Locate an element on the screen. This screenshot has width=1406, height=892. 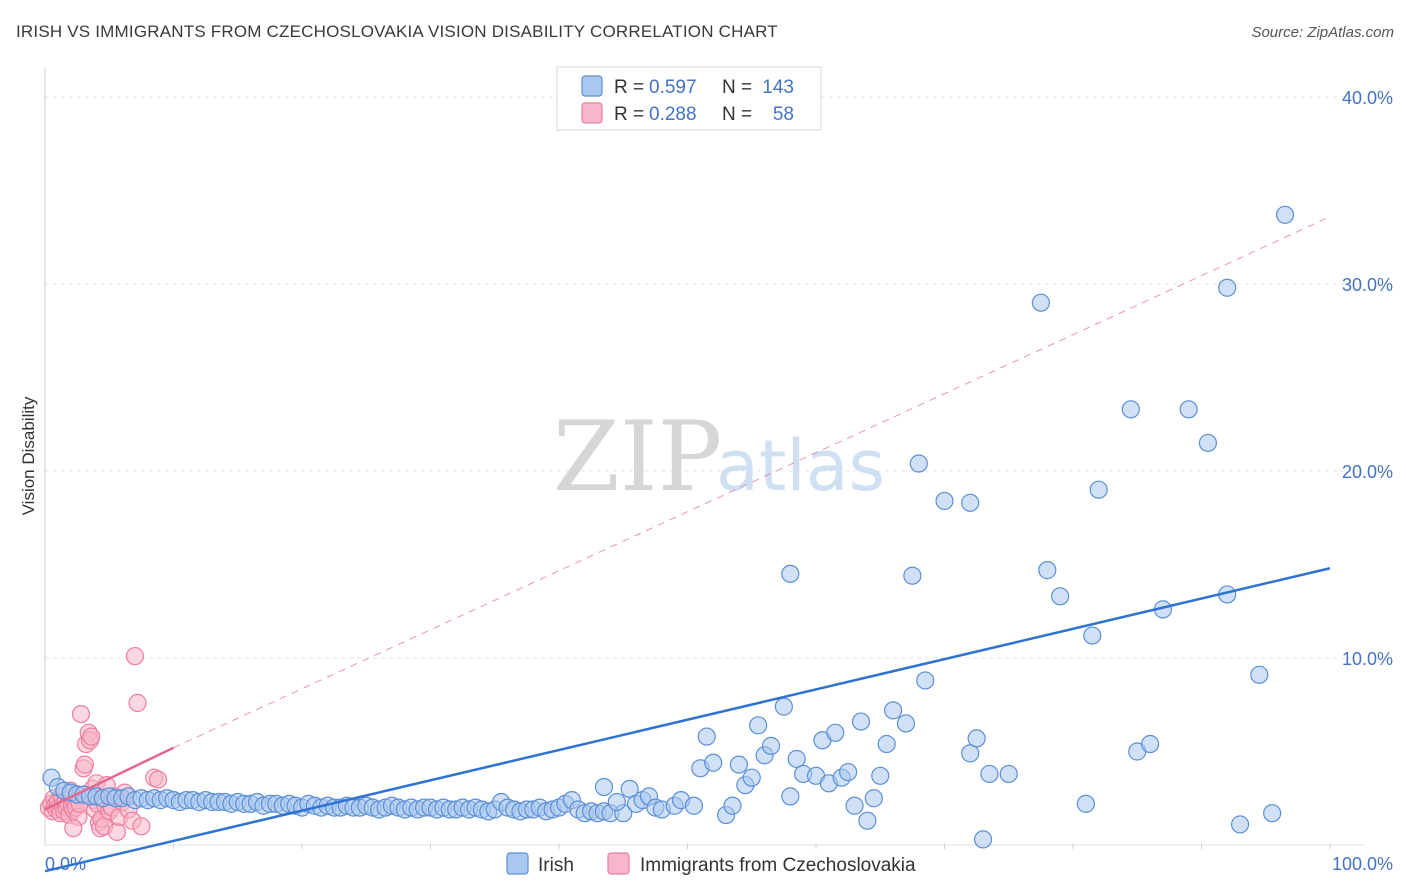
bottom-legend: Irish Immigrants from Czechoslovakia is located at coordinates (711, 864).